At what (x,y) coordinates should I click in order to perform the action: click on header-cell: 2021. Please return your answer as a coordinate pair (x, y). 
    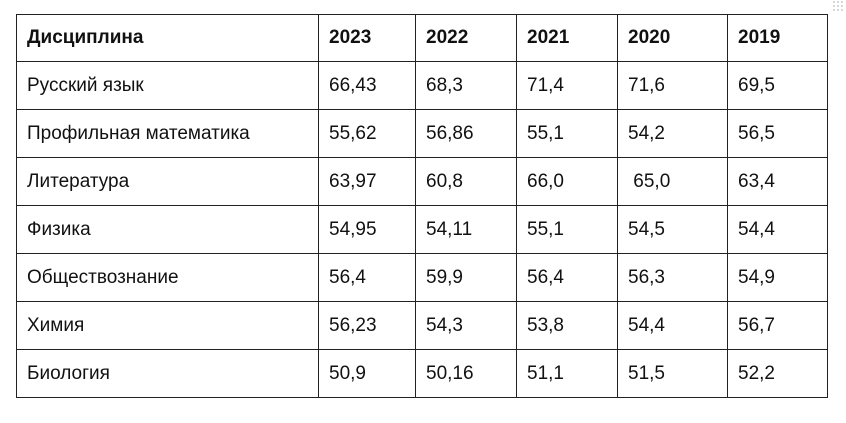
    Looking at the image, I should click on (567, 38).